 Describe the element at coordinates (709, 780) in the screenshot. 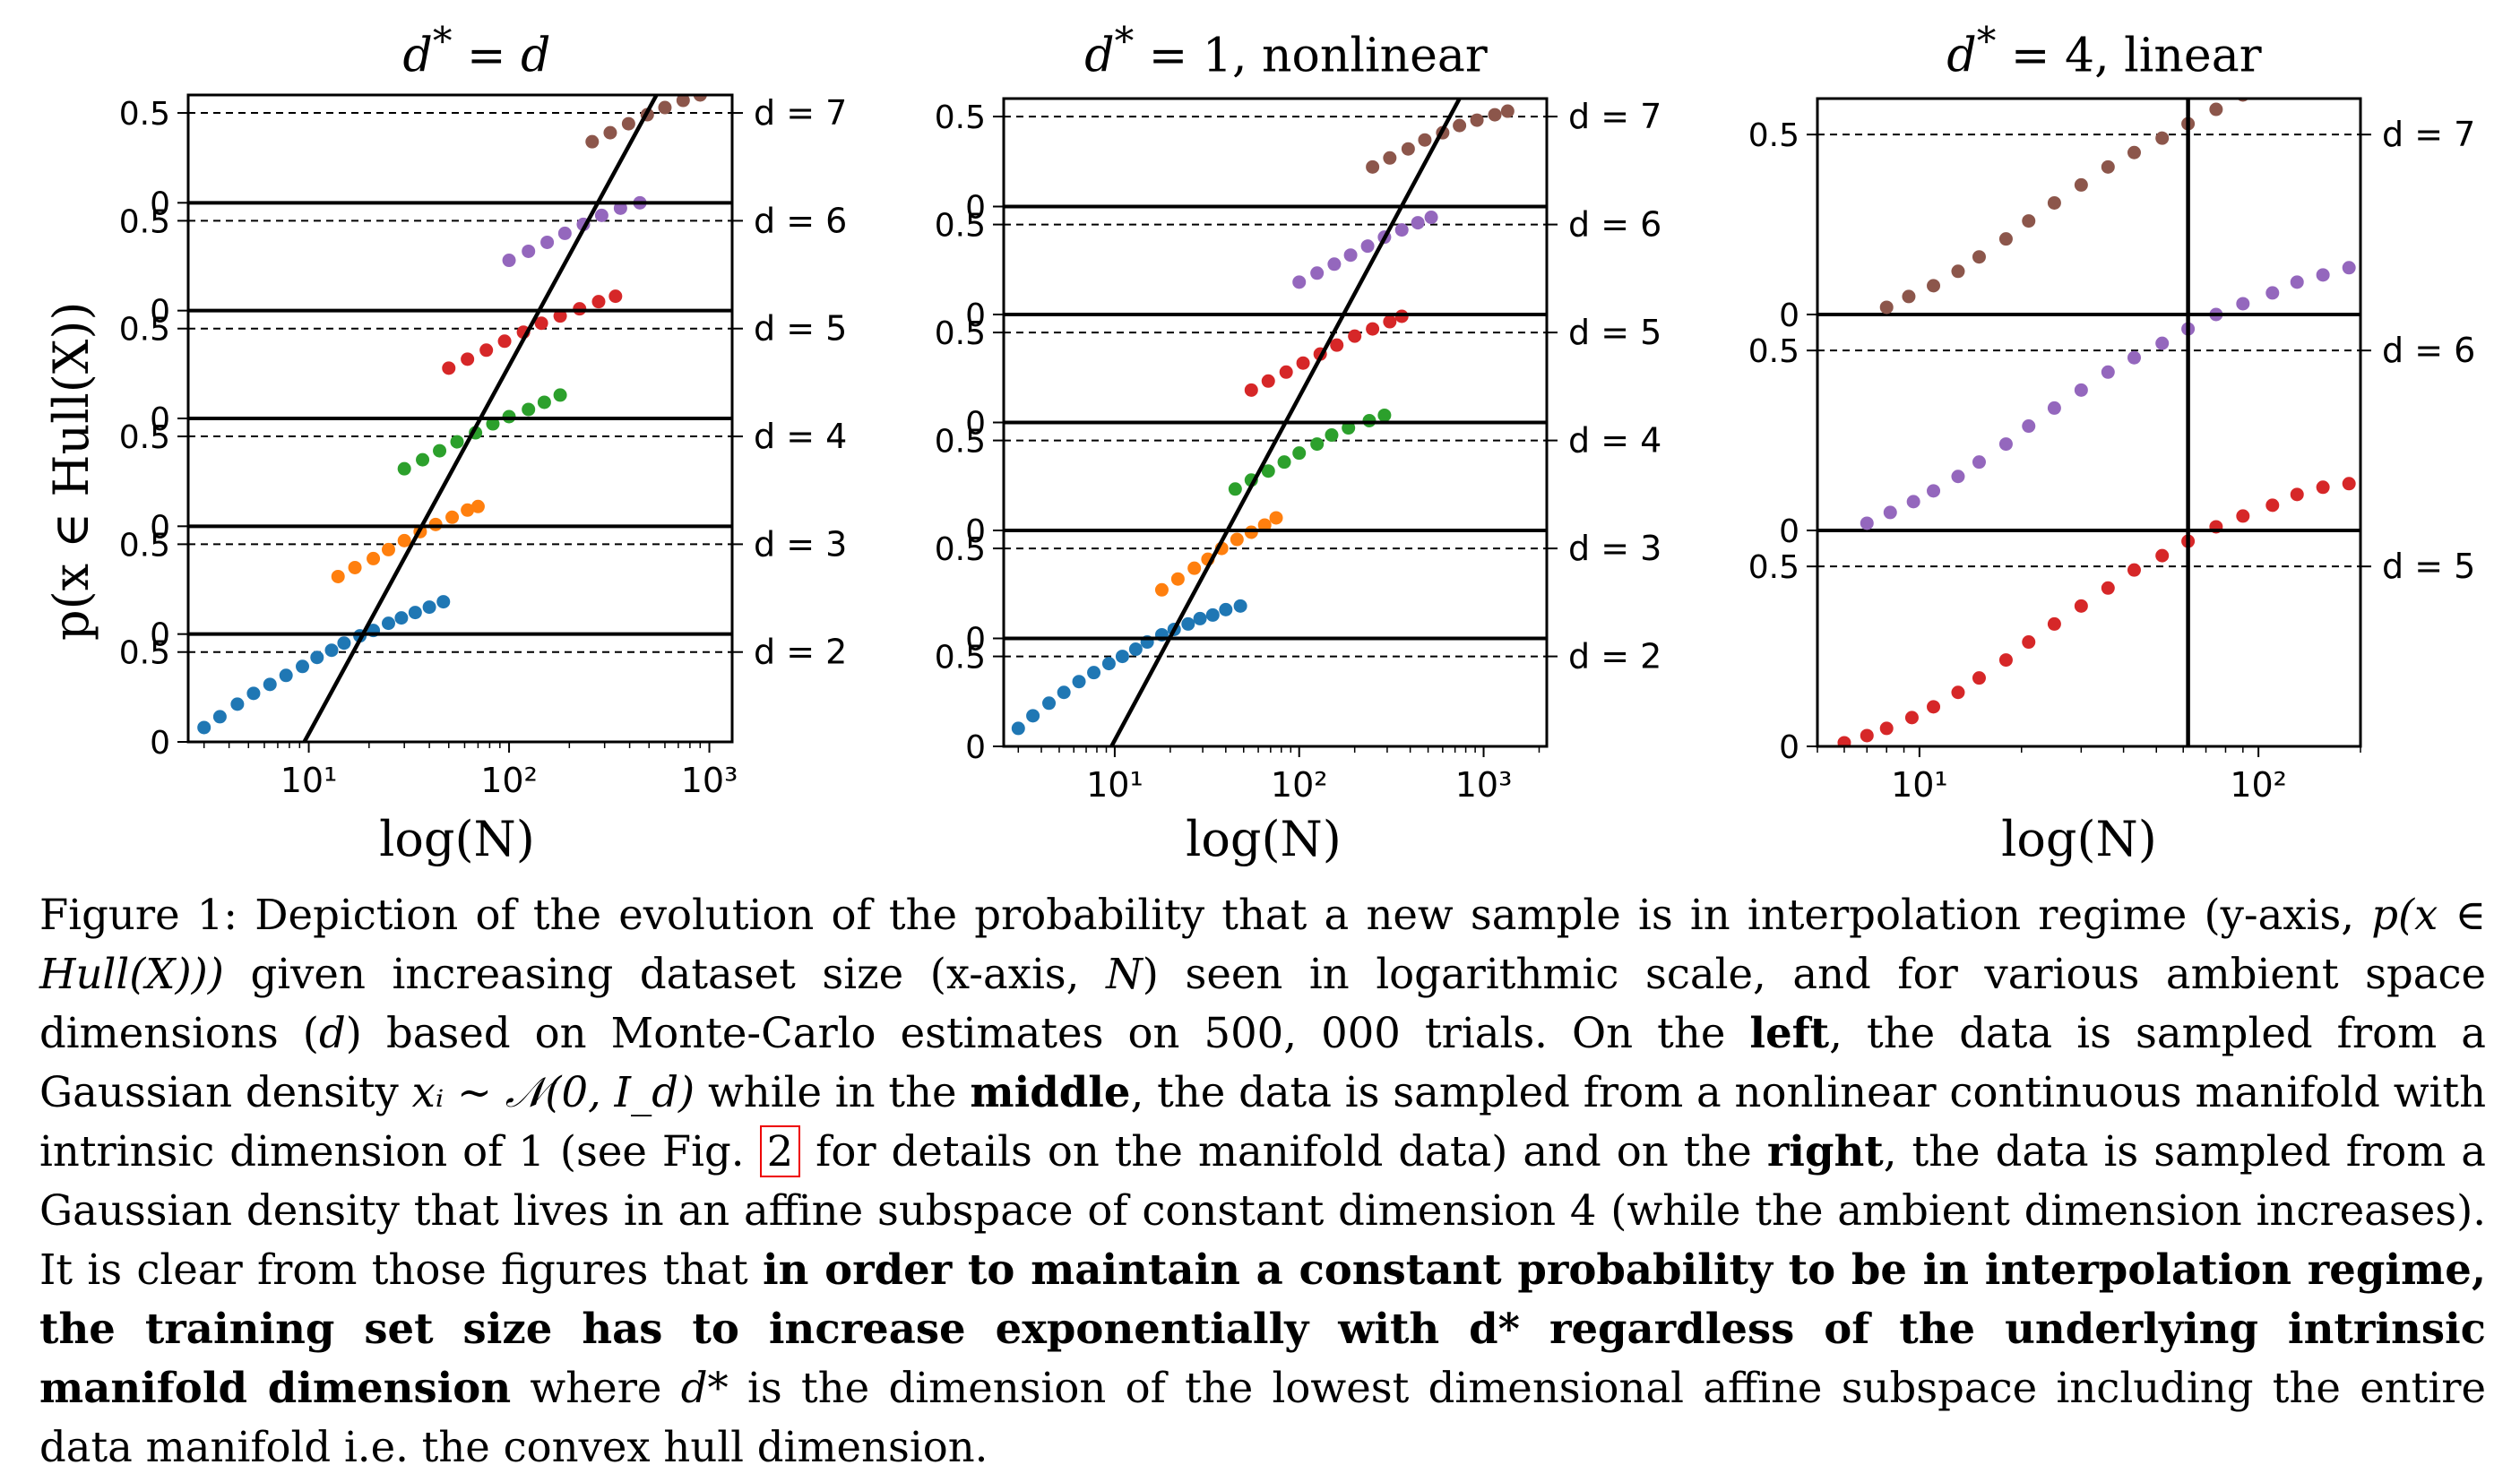

I see `x-tick-label: 10³` at that location.